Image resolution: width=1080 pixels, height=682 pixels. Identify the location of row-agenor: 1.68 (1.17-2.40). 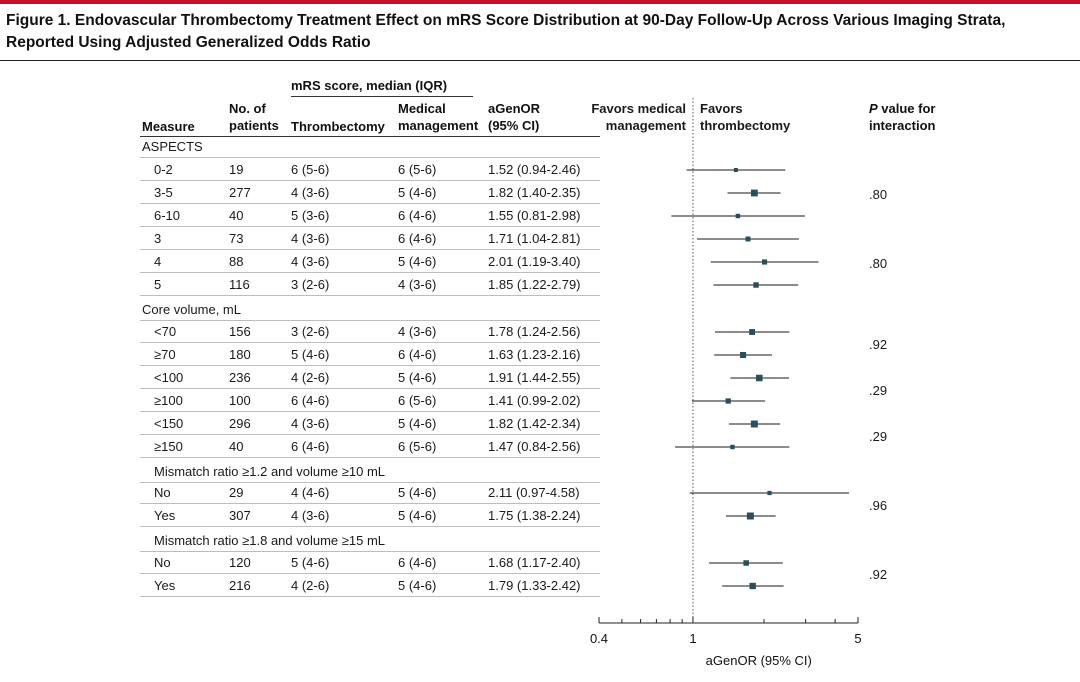
(534, 562).